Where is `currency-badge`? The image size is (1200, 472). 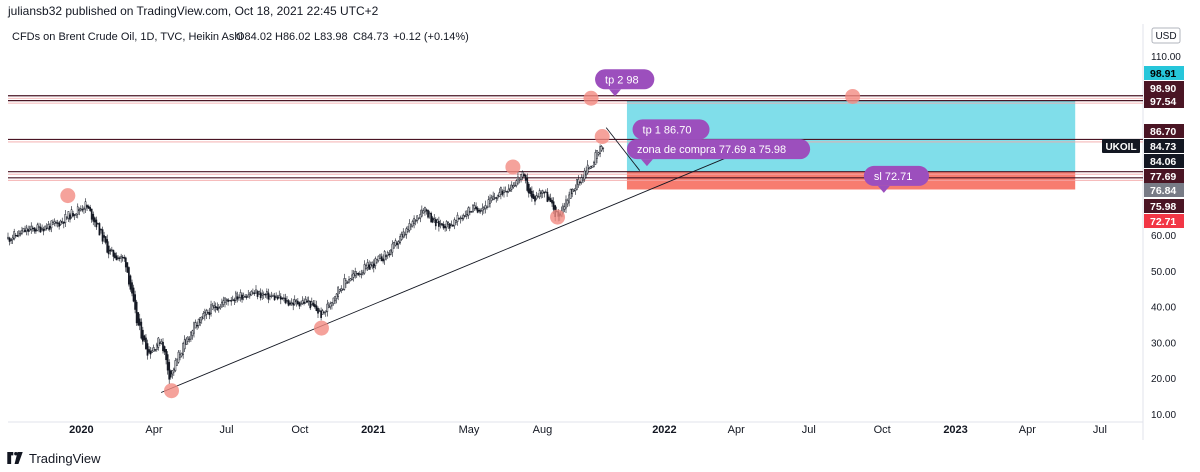 currency-badge is located at coordinates (1166, 35).